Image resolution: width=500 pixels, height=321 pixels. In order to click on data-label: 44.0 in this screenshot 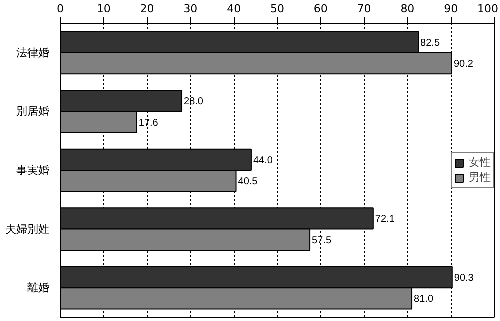, I will do `click(263, 160)`.